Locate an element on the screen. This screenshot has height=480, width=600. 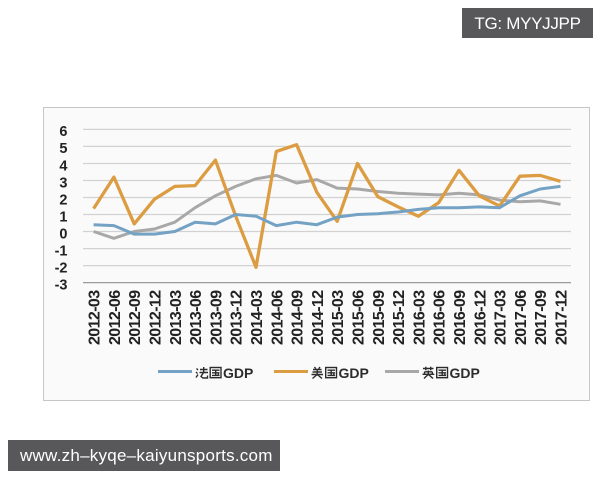
svg-text: 2012-03 is located at coordinates (95, 317).